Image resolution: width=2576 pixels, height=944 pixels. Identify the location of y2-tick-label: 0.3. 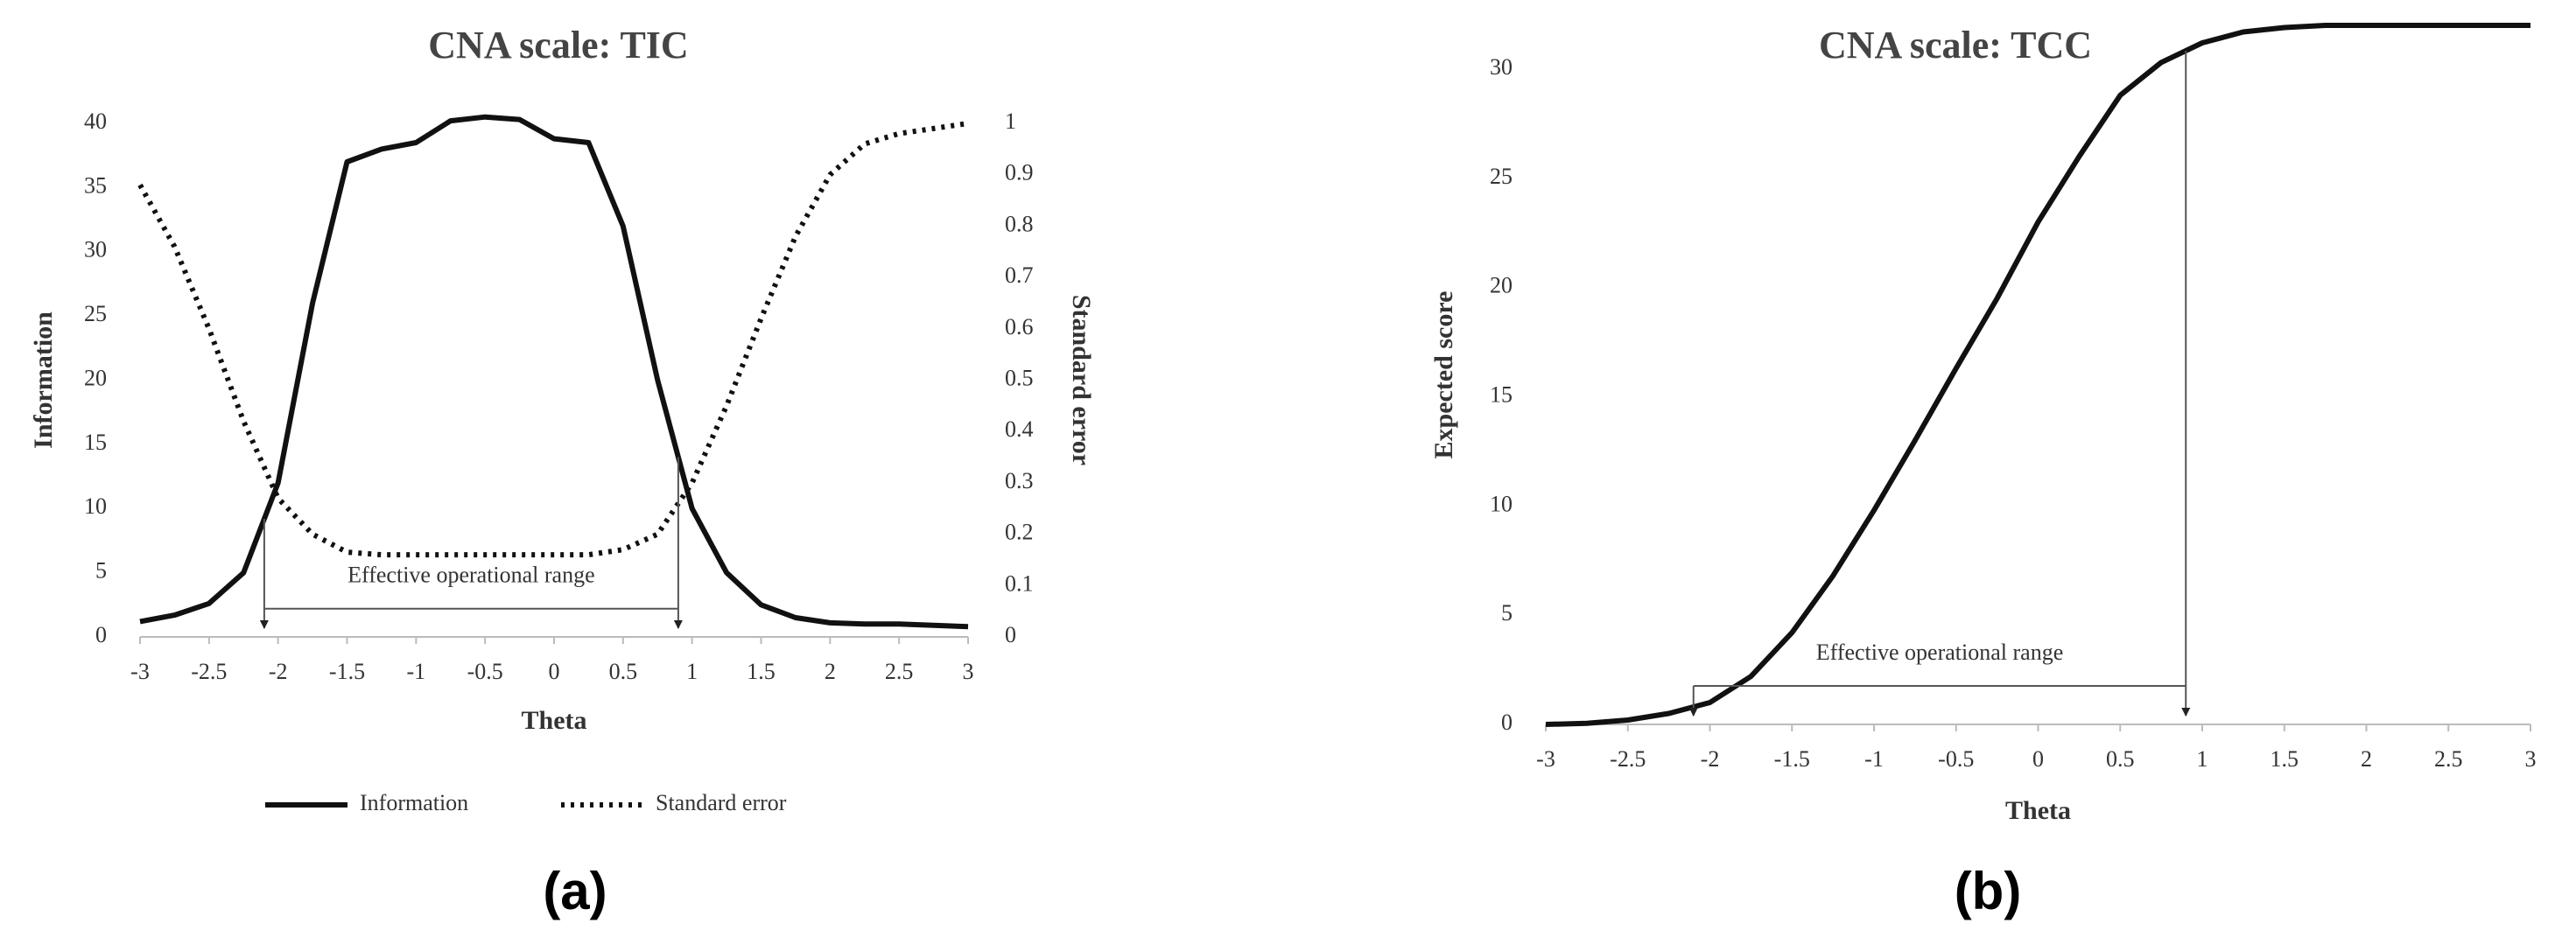
(1020, 480).